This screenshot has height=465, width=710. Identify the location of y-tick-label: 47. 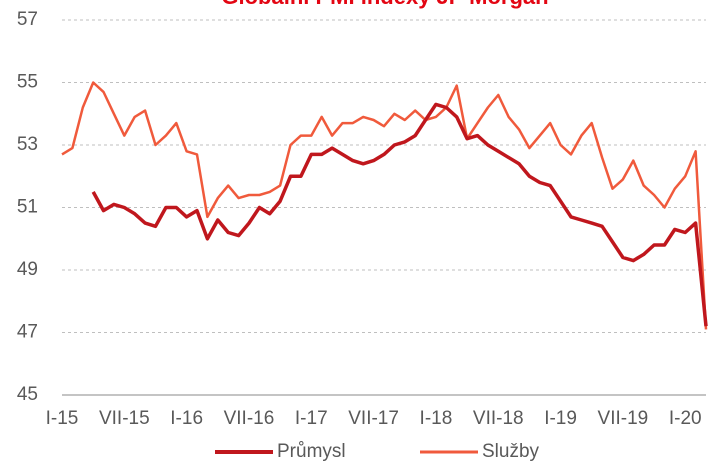
(27, 332).